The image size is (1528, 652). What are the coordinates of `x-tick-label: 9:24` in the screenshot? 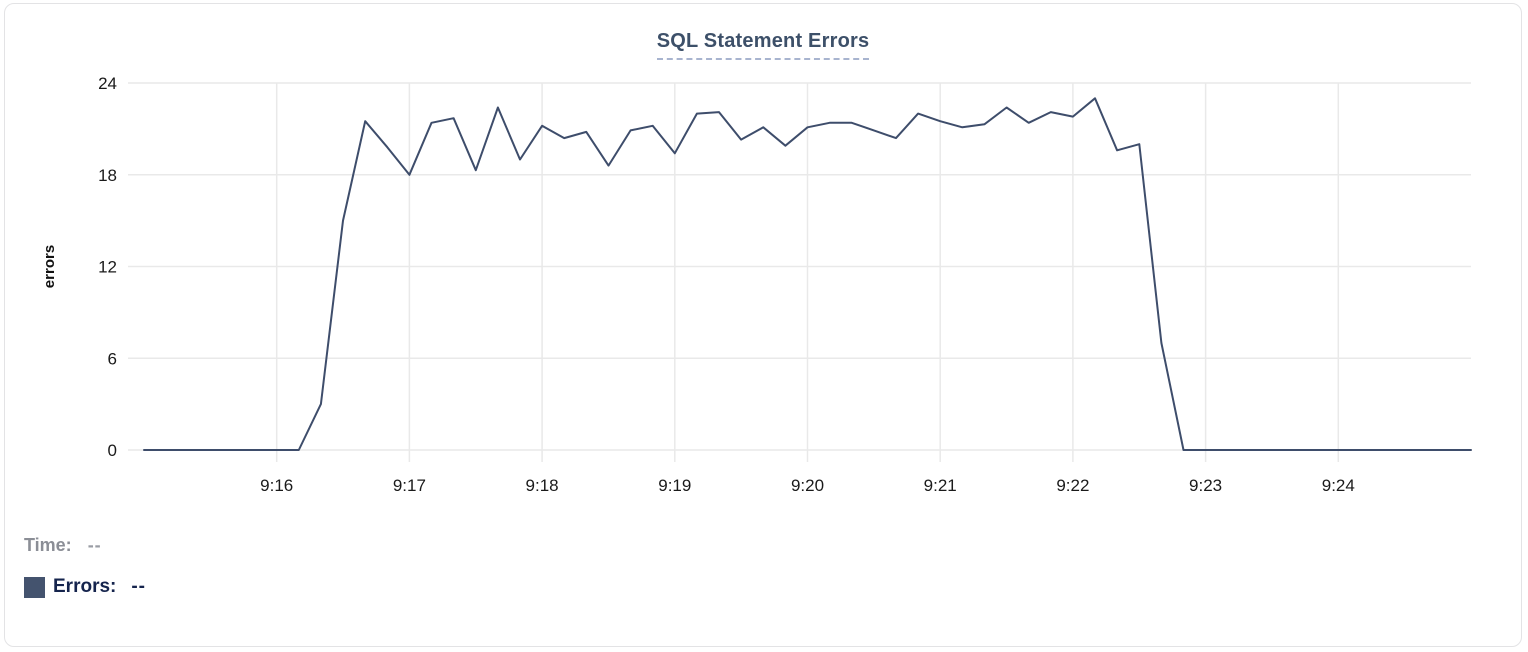 It's located at (1338, 485).